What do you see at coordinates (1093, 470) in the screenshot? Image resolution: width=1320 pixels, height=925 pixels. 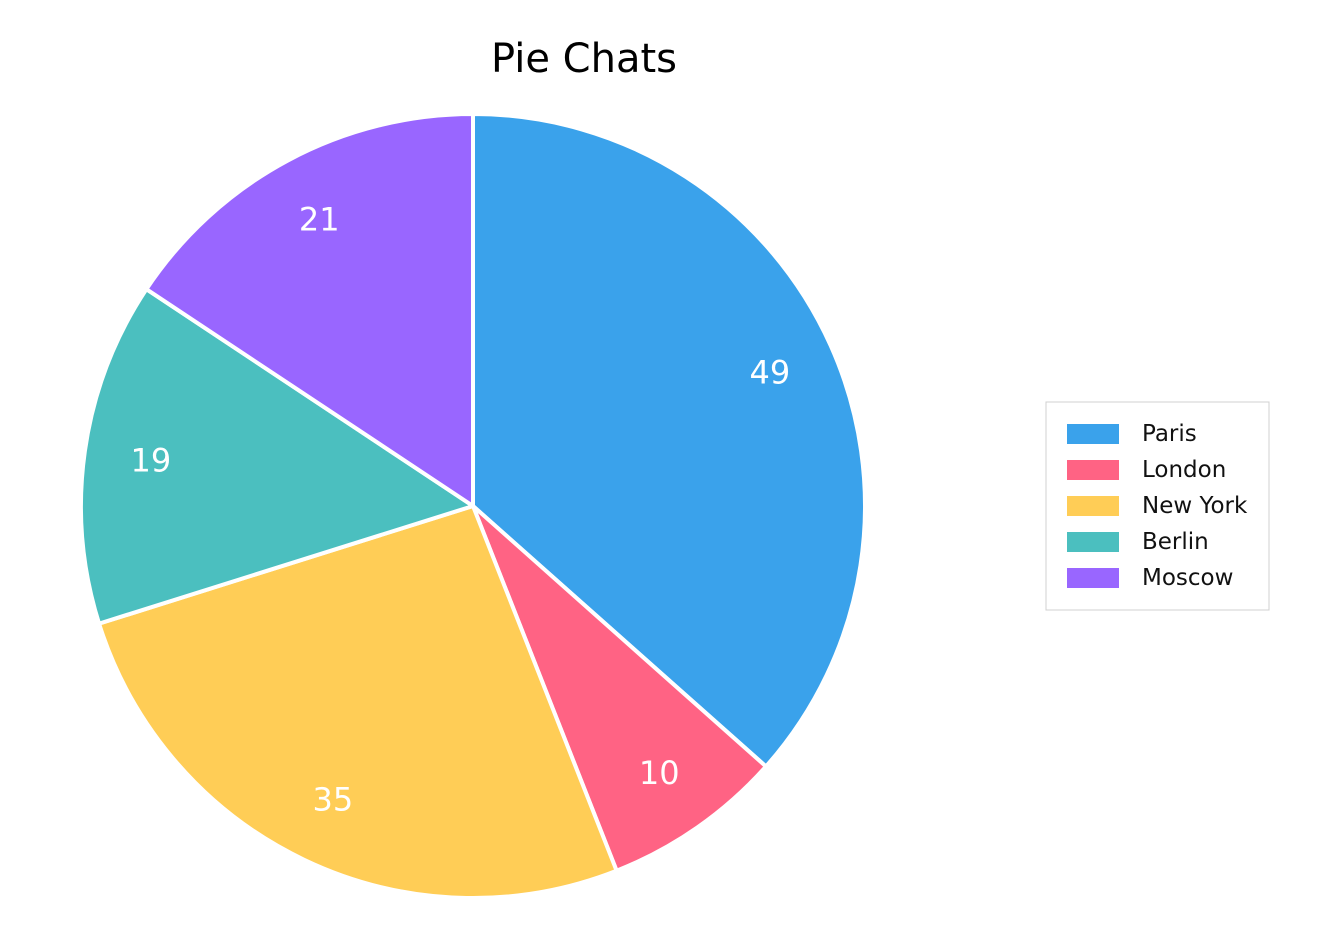 I see `legend-swatch-london` at bounding box center [1093, 470].